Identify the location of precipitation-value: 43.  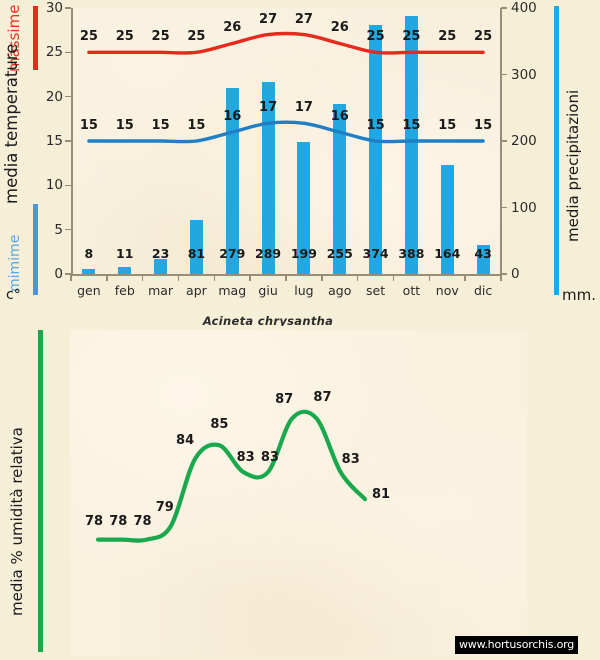
(483, 253).